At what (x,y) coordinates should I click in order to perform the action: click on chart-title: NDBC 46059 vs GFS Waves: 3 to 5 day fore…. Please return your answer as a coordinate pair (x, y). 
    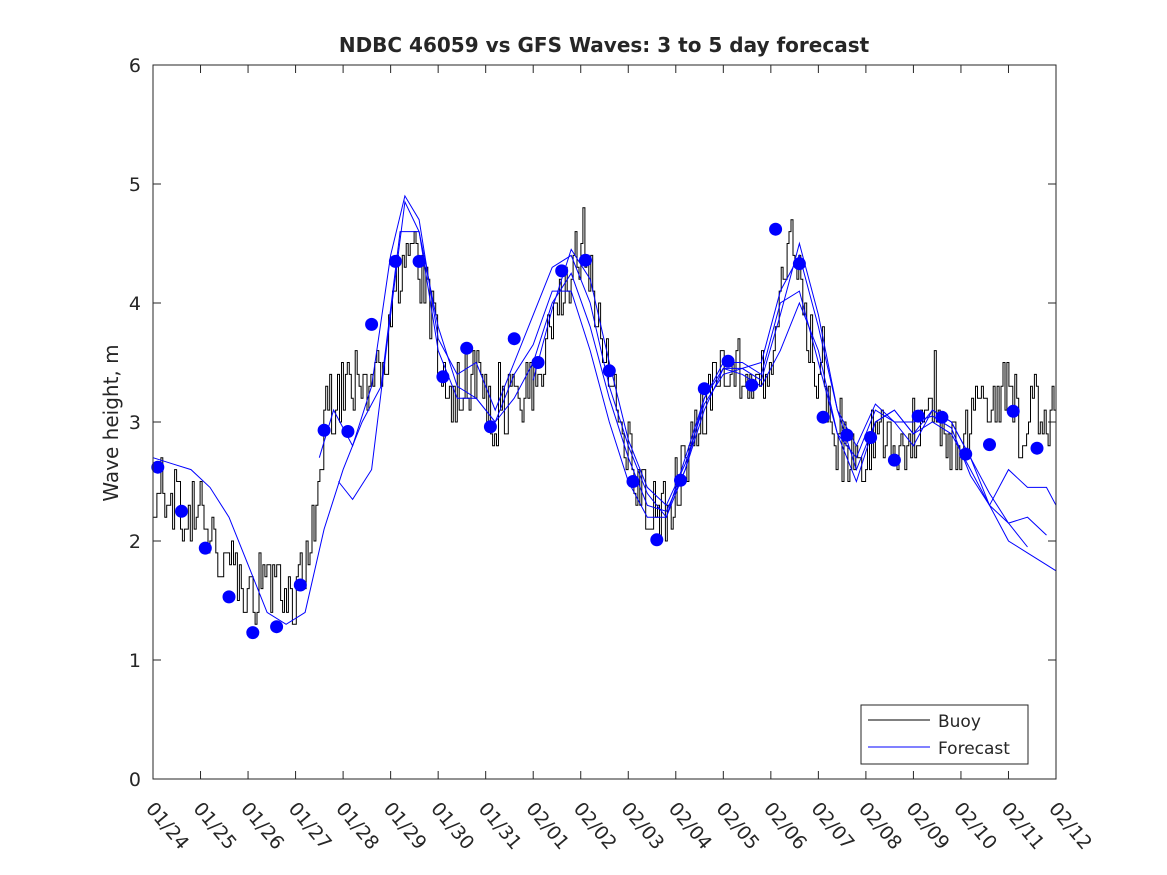
    Looking at the image, I should click on (604, 45).